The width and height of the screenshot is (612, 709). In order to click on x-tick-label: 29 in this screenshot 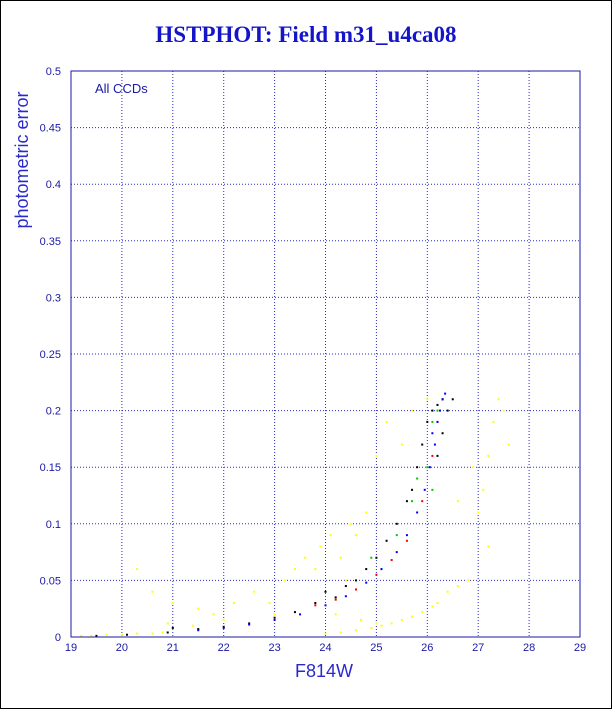, I will do `click(580, 648)`.